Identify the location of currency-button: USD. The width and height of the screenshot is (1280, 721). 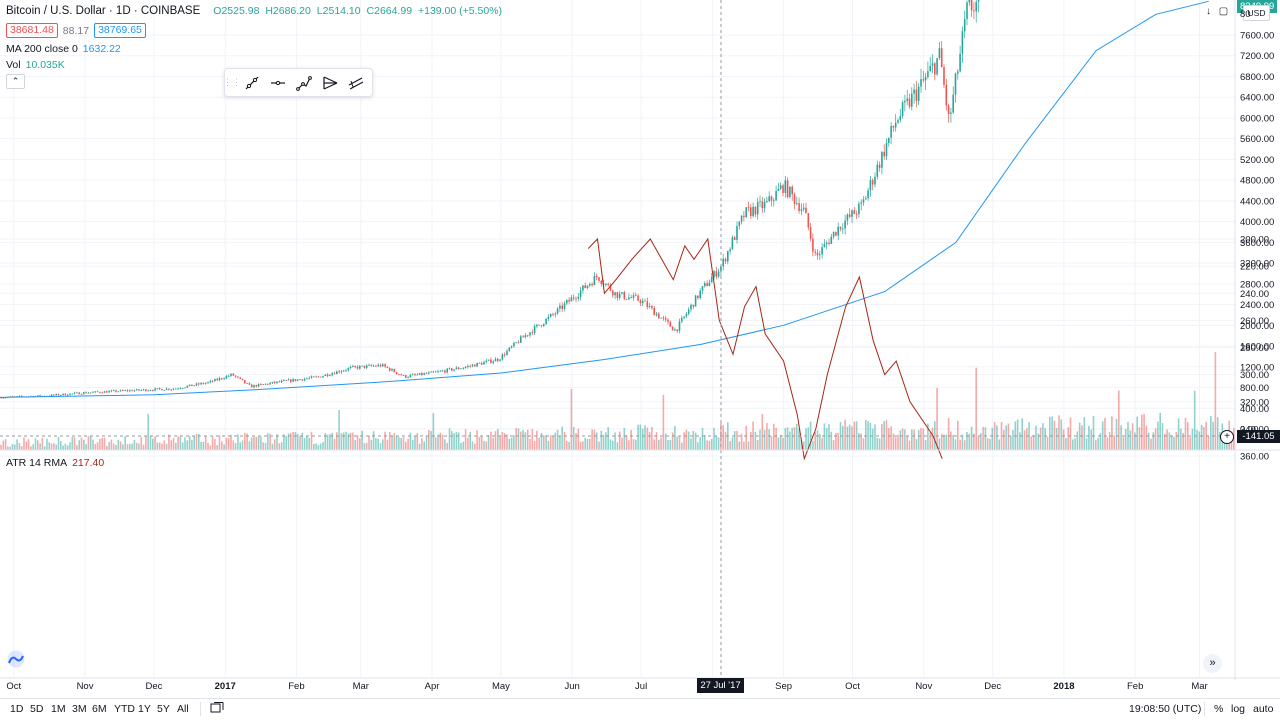
(1256, 13).